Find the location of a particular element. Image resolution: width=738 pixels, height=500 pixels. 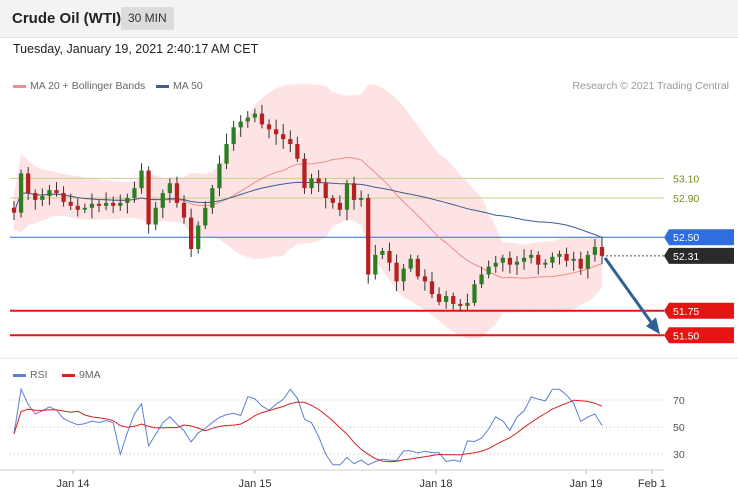

ma50-line is located at coordinates (308, 209).